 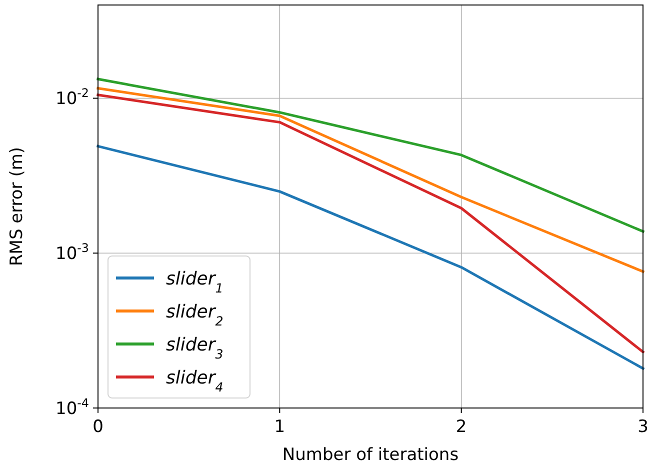 I want to click on y-axis-title: RMS error (m), so click(x=17, y=206).